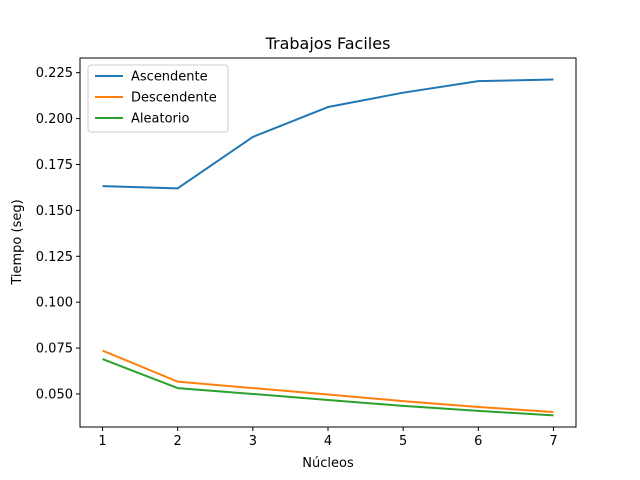 This screenshot has width=640, height=480. What do you see at coordinates (328, 463) in the screenshot?
I see `x-axis-title: Núcleos` at bounding box center [328, 463].